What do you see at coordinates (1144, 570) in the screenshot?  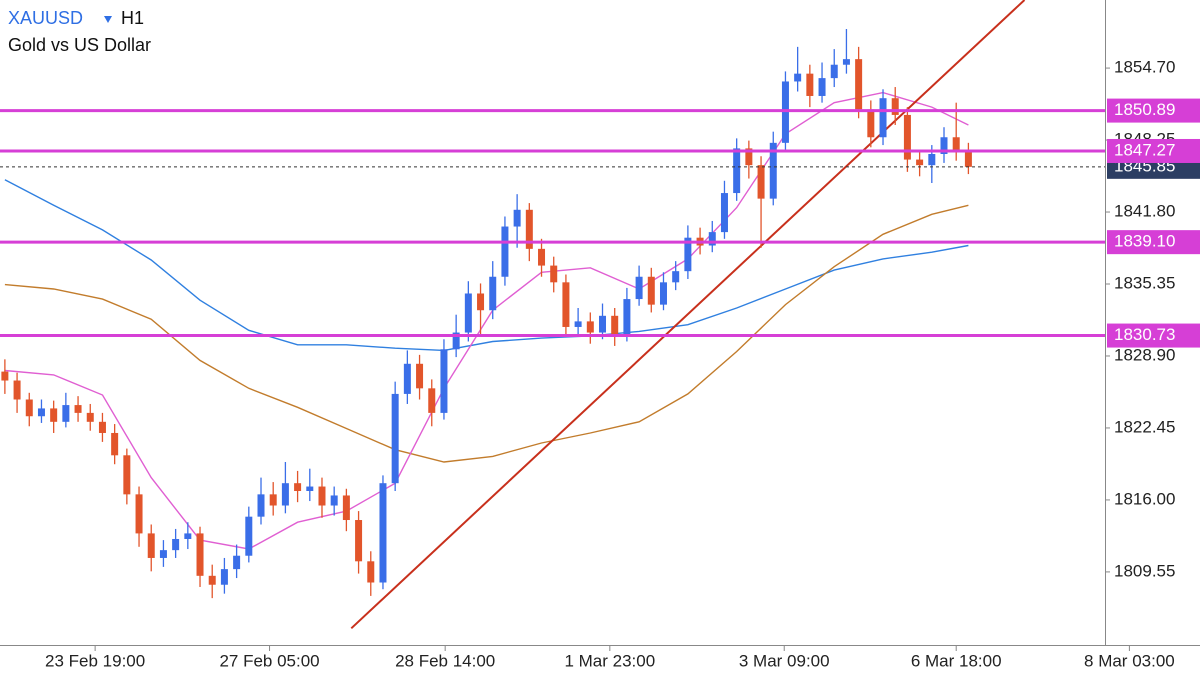 I see `y-tick-label: 1809.55` at bounding box center [1144, 570].